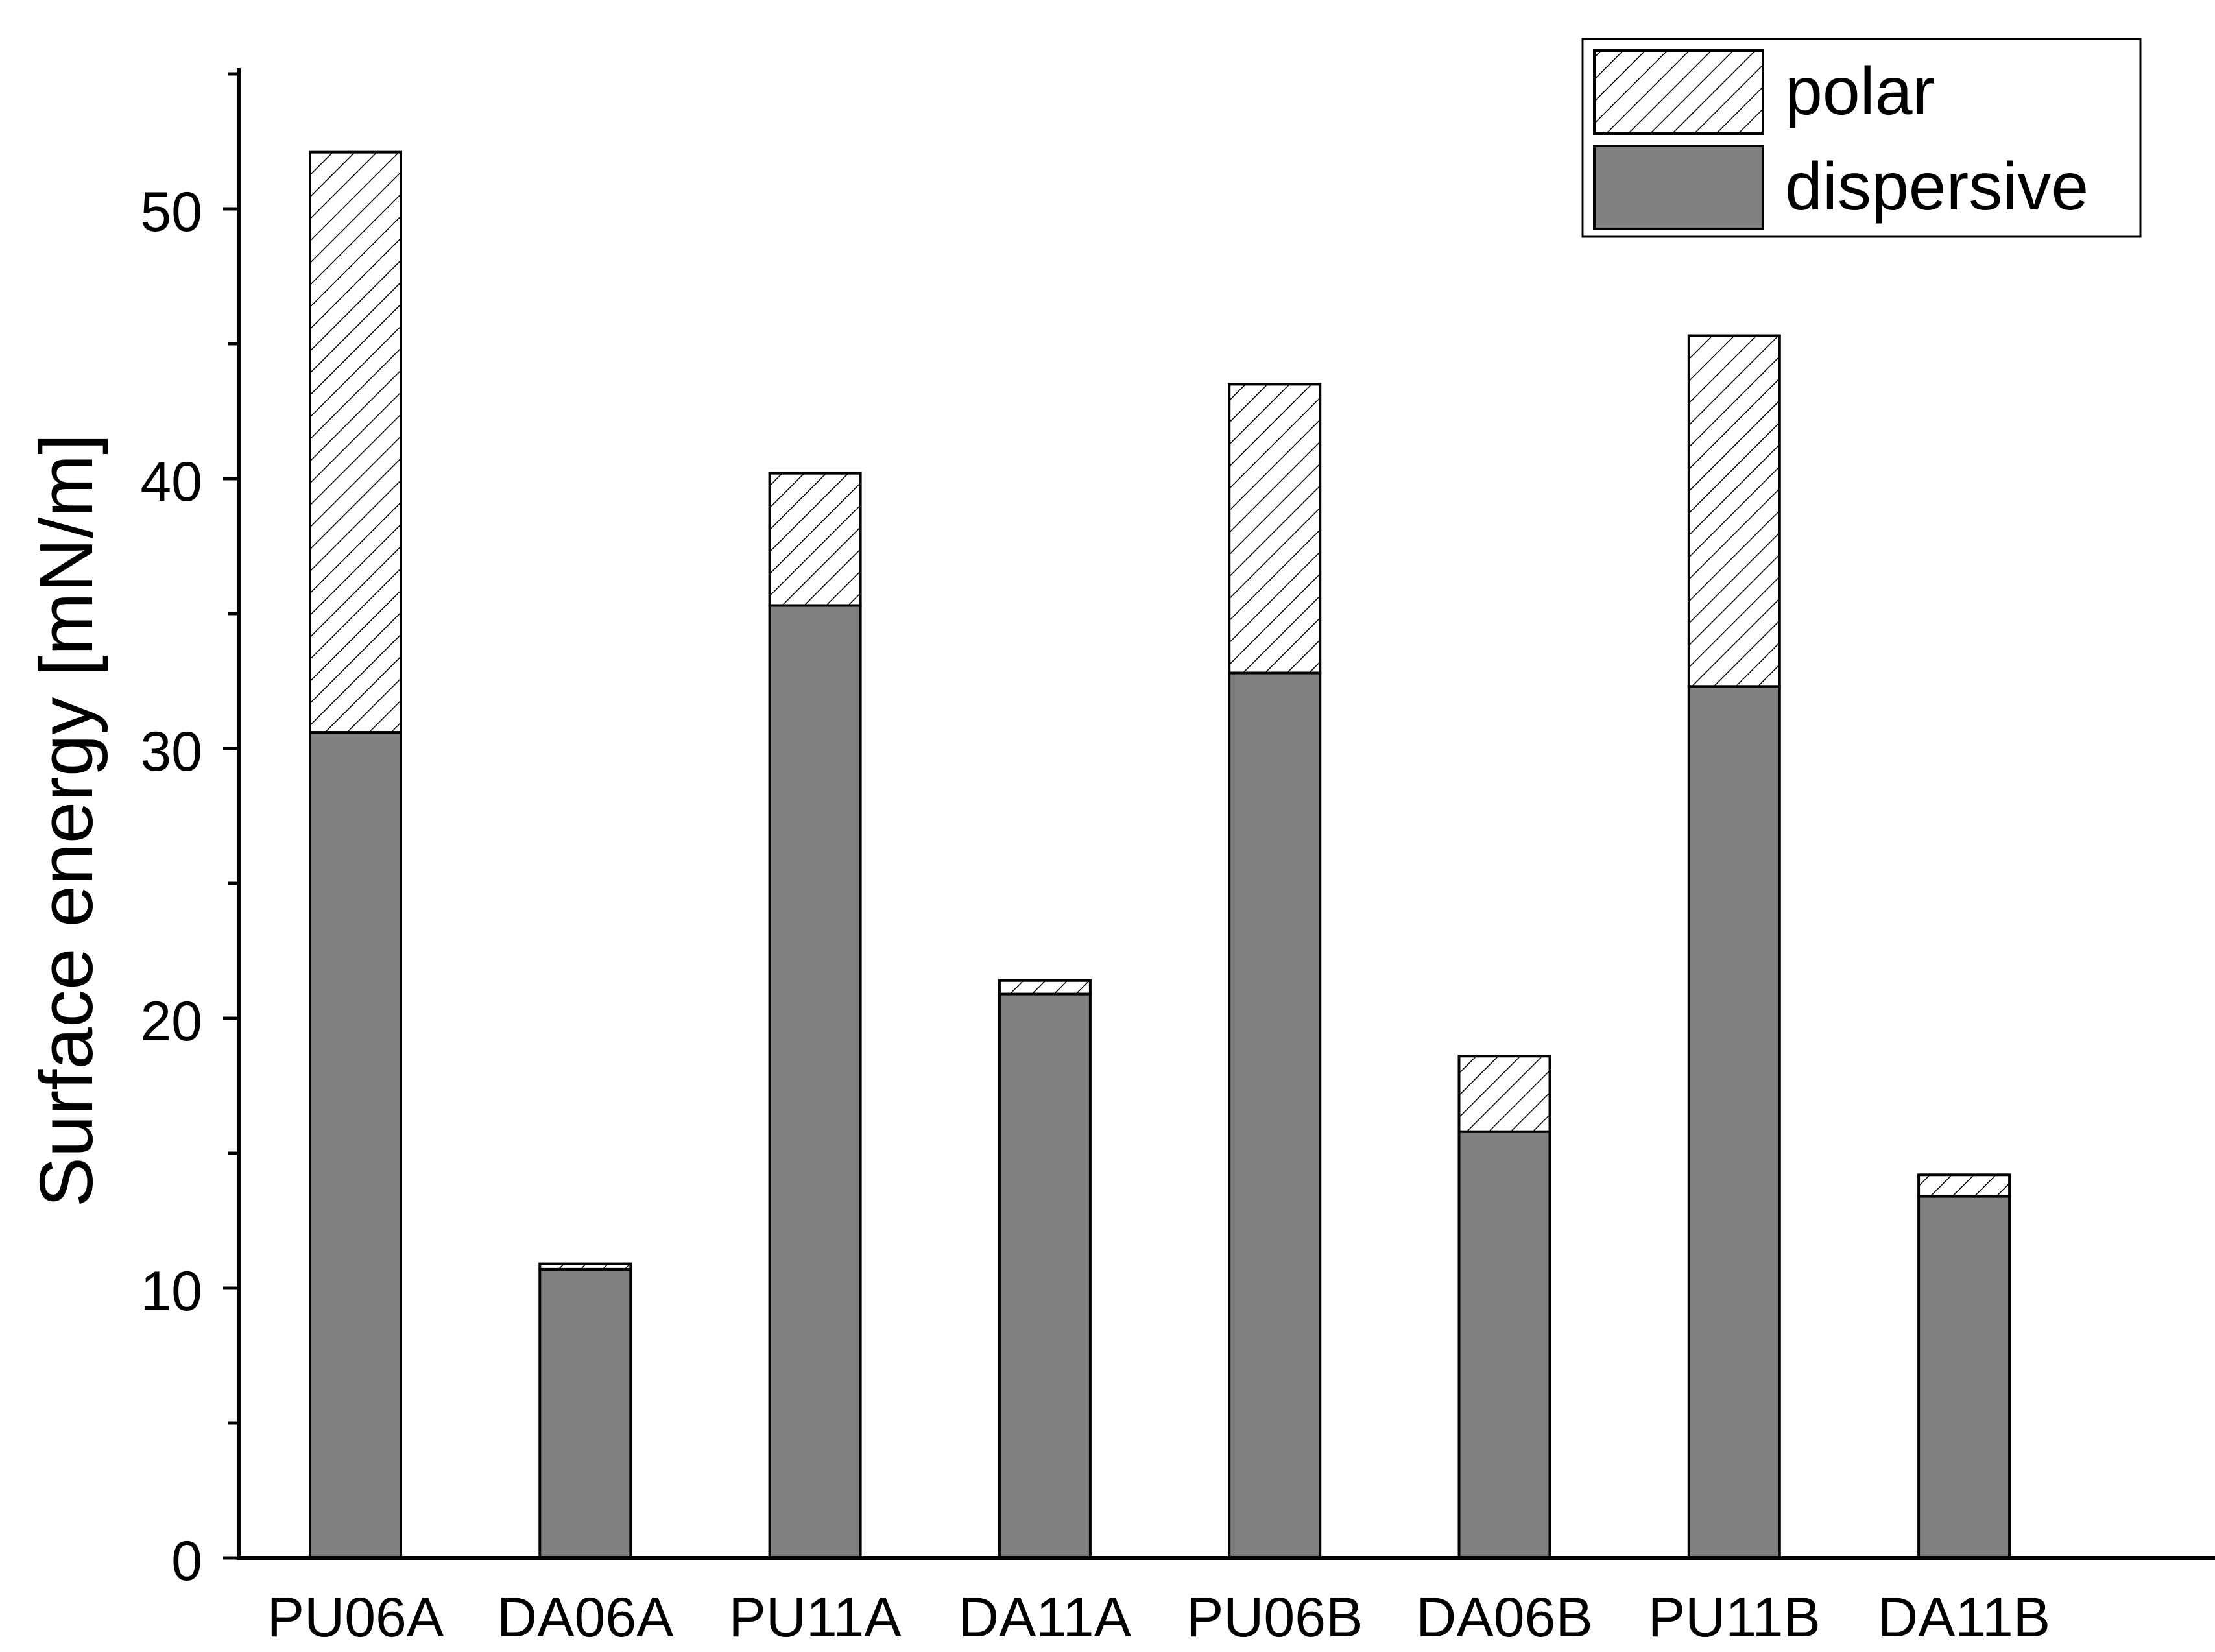 The width and height of the screenshot is (2215, 1652). What do you see at coordinates (1504, 1618) in the screenshot?
I see `x-tick-label-da06b: DA06B` at bounding box center [1504, 1618].